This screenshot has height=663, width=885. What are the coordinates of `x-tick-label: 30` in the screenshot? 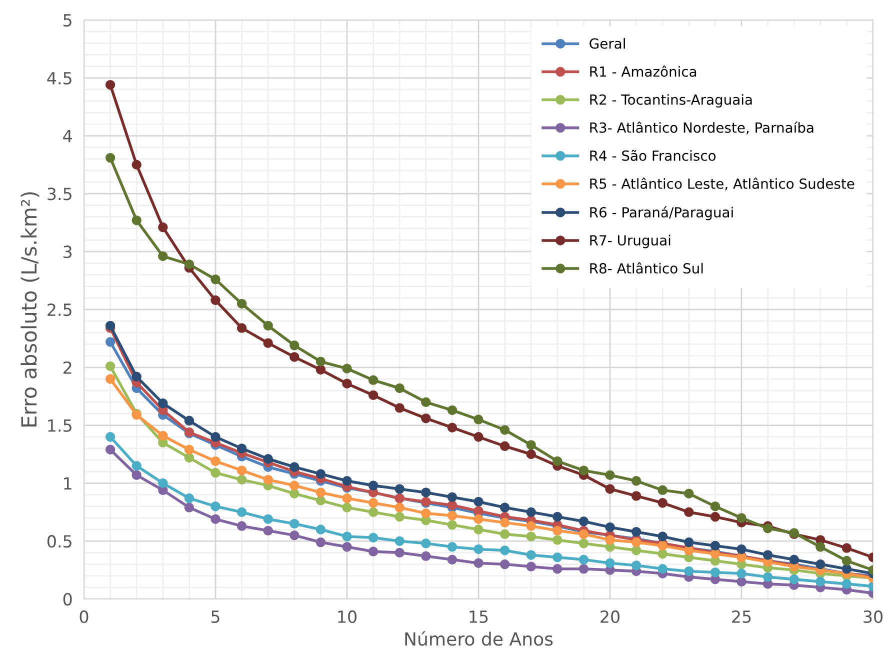 It's located at (873, 617).